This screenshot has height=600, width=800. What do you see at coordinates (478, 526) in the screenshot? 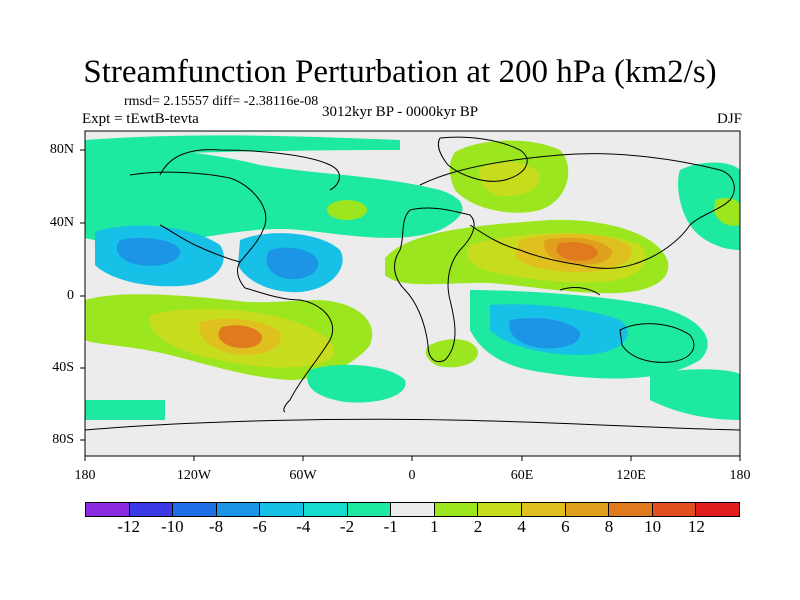
I see `colorbar-label: 2` at bounding box center [478, 526].